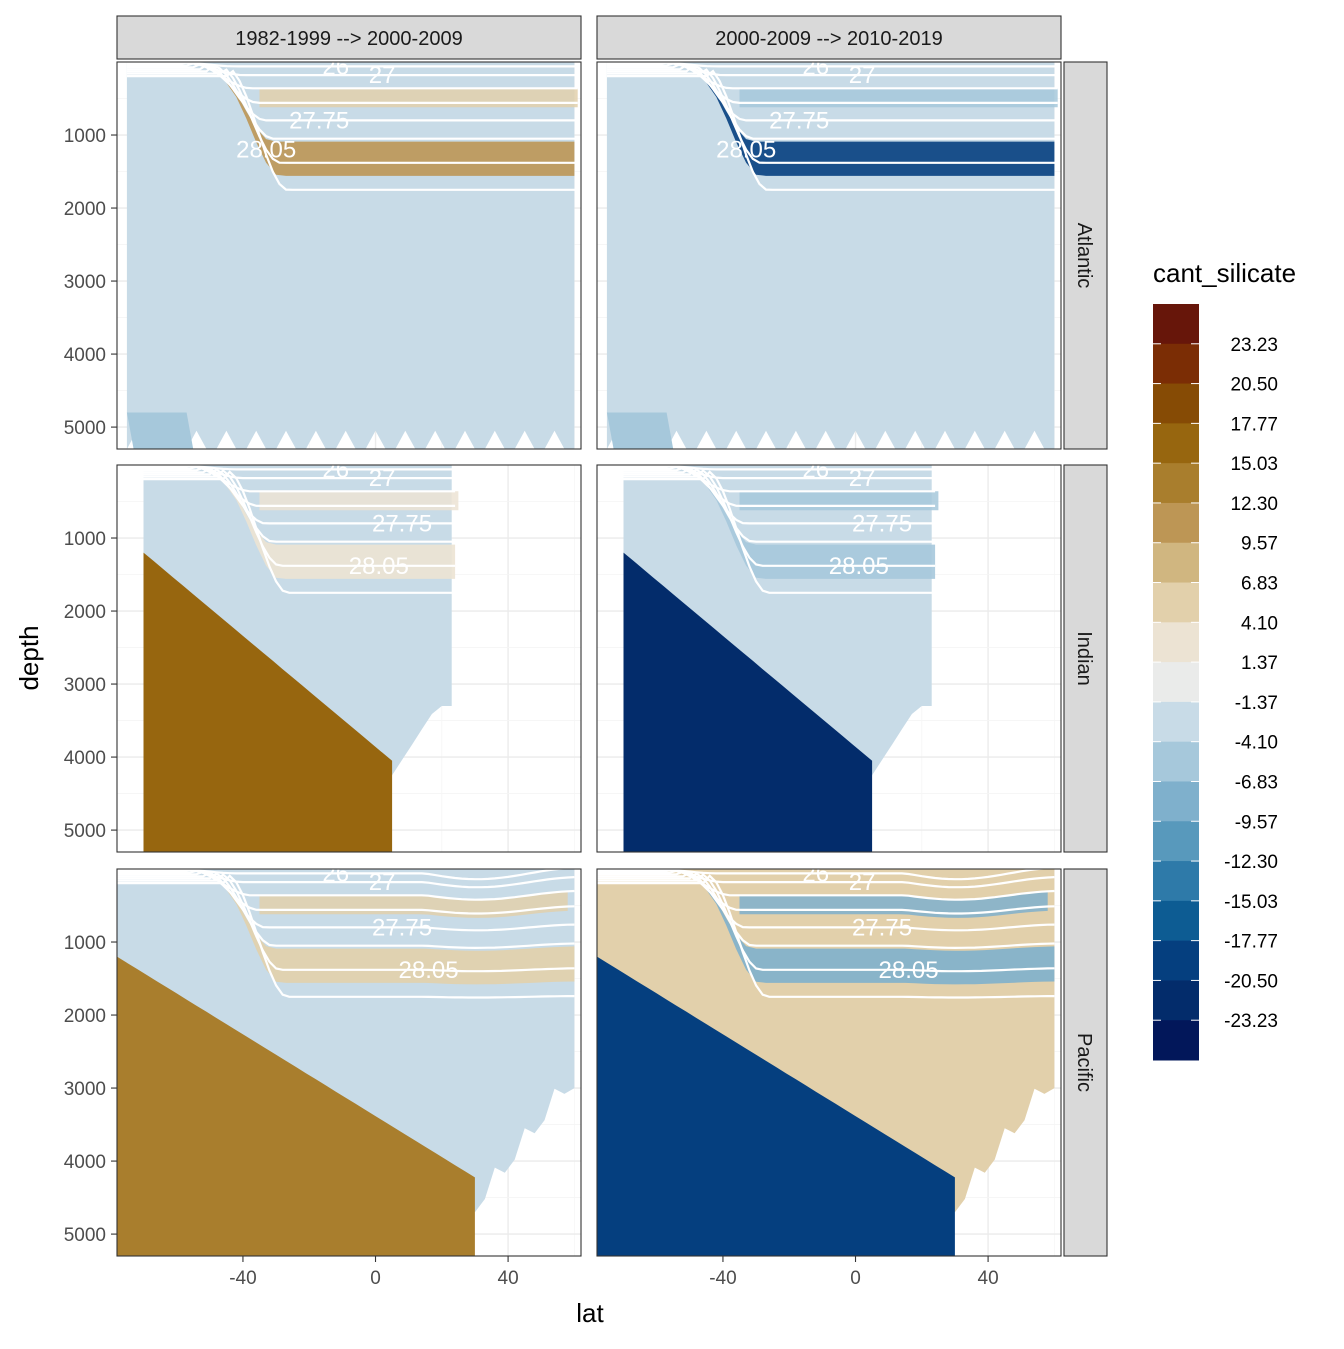 This screenshot has height=1349, width=1344. I want to click on legend-label: 15.03, so click(1254, 464).